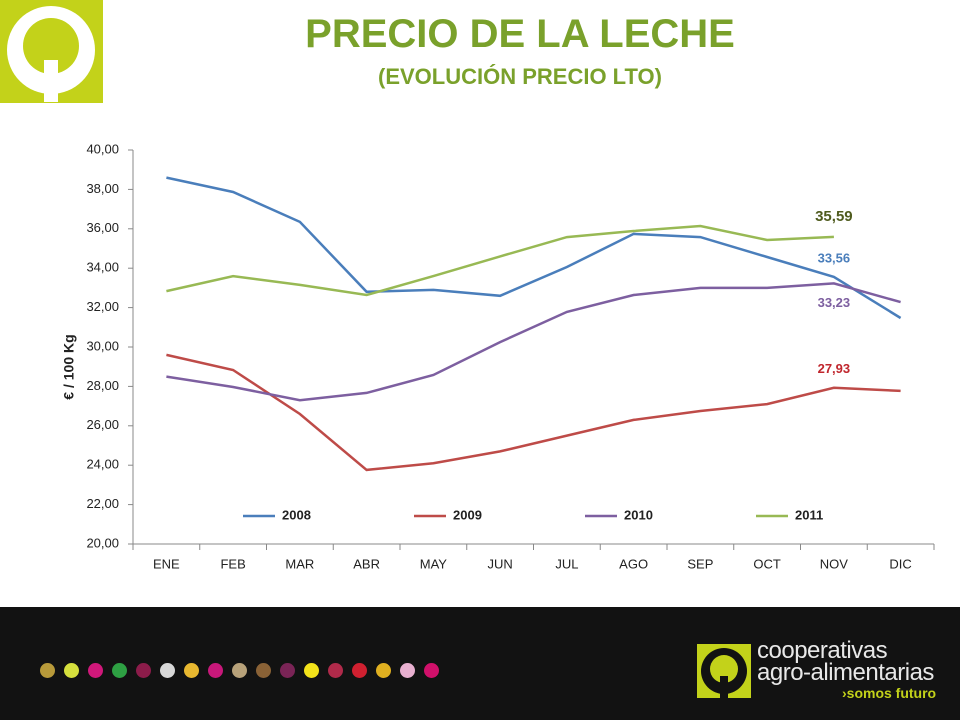  What do you see at coordinates (834, 302) in the screenshot?
I see `value-label: 33,23` at bounding box center [834, 302].